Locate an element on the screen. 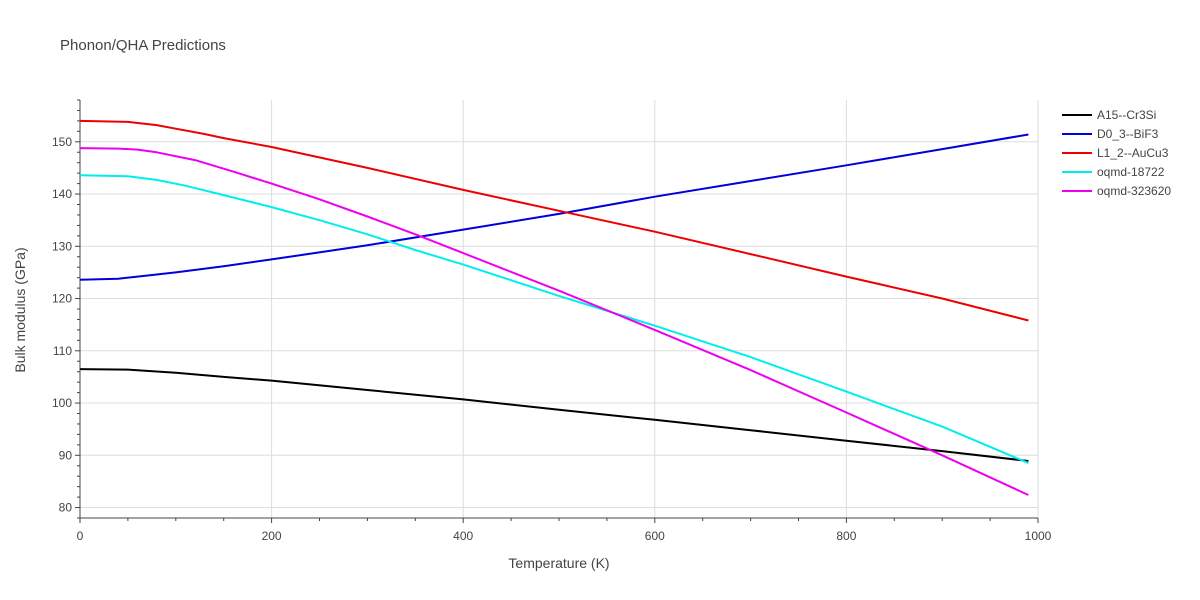 This screenshot has width=1200, height=600. y-tick-label: 110 is located at coordinates (62, 351).